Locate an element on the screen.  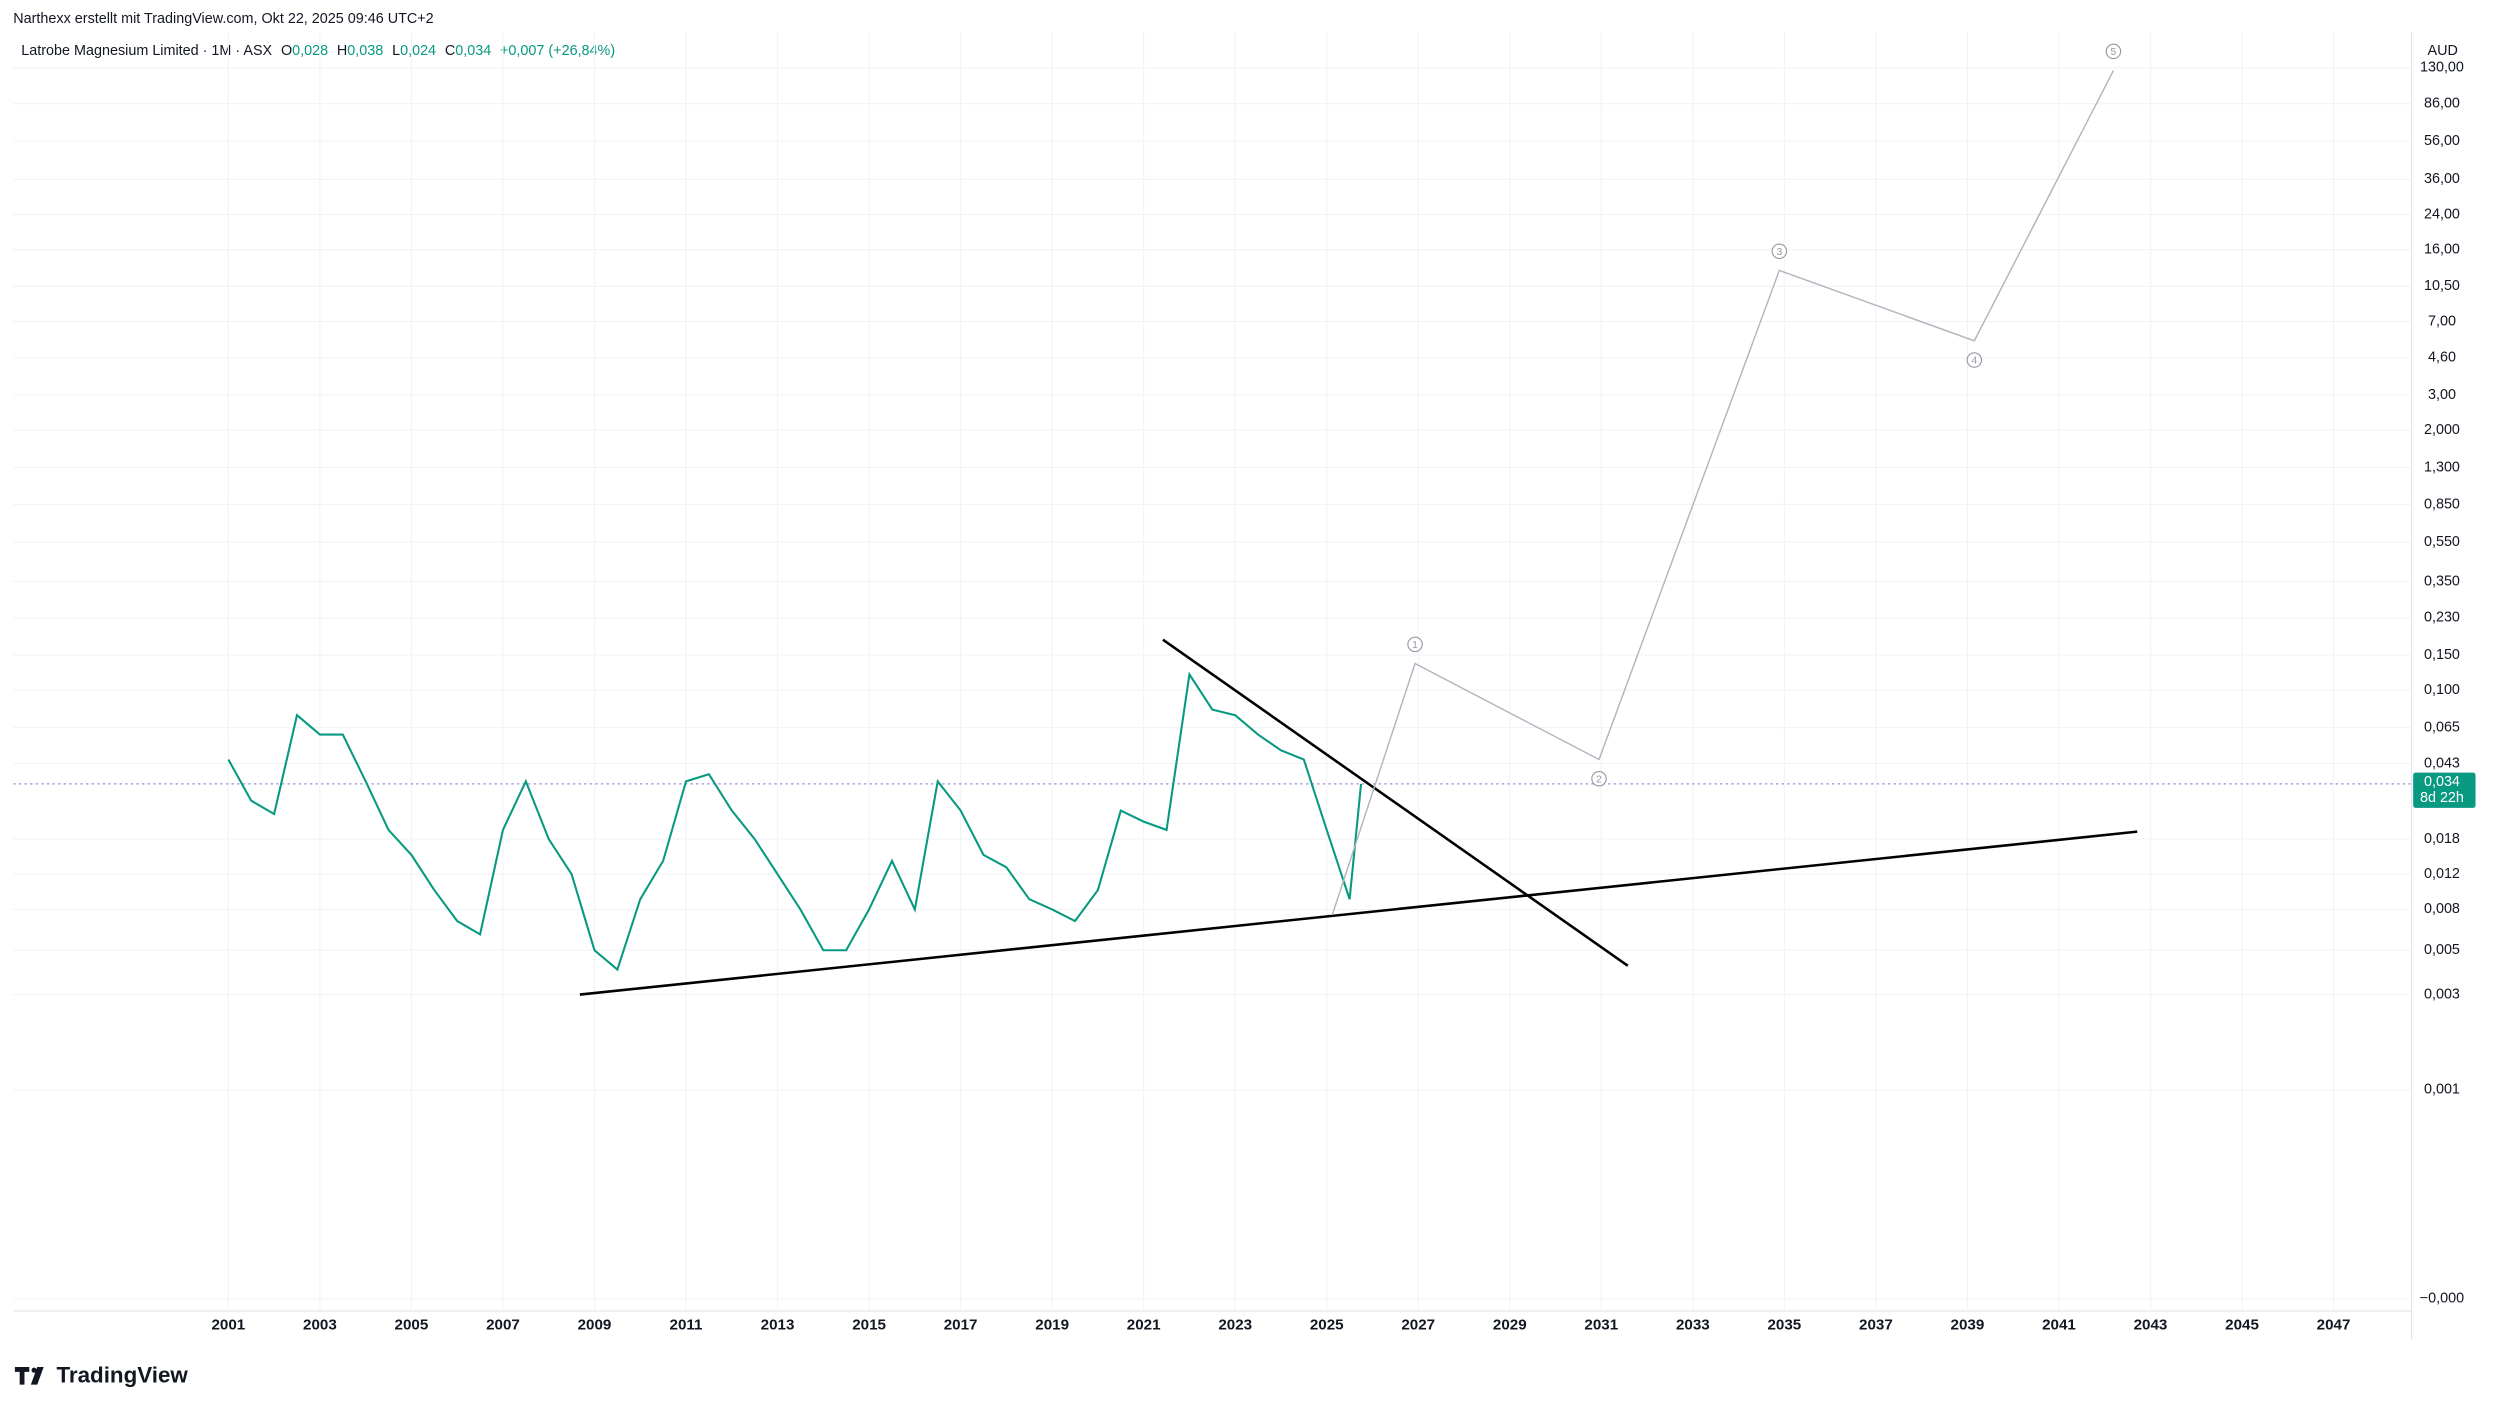
y-tick-label: 0,008 is located at coordinates (2442, 909).